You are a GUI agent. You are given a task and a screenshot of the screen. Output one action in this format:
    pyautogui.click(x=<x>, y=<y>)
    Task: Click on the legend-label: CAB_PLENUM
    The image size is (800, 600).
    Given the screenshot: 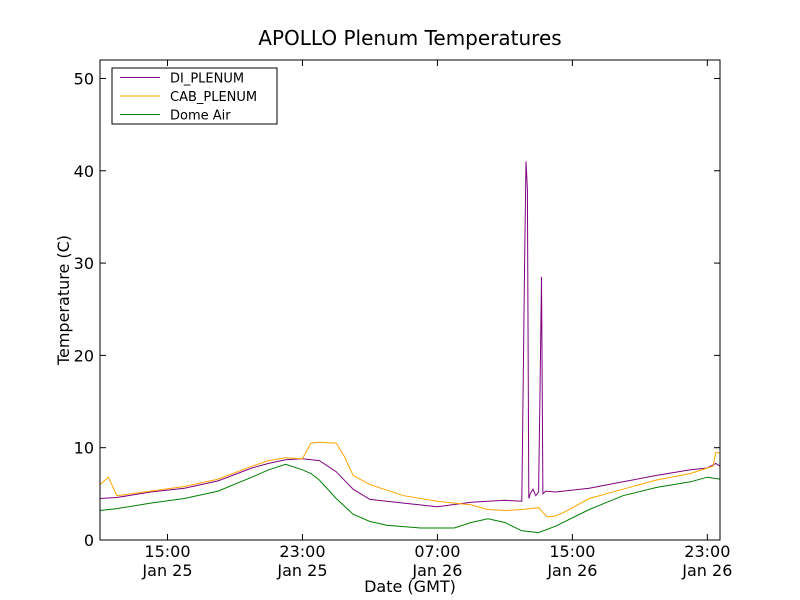 What is the action you would take?
    pyautogui.click(x=213, y=97)
    